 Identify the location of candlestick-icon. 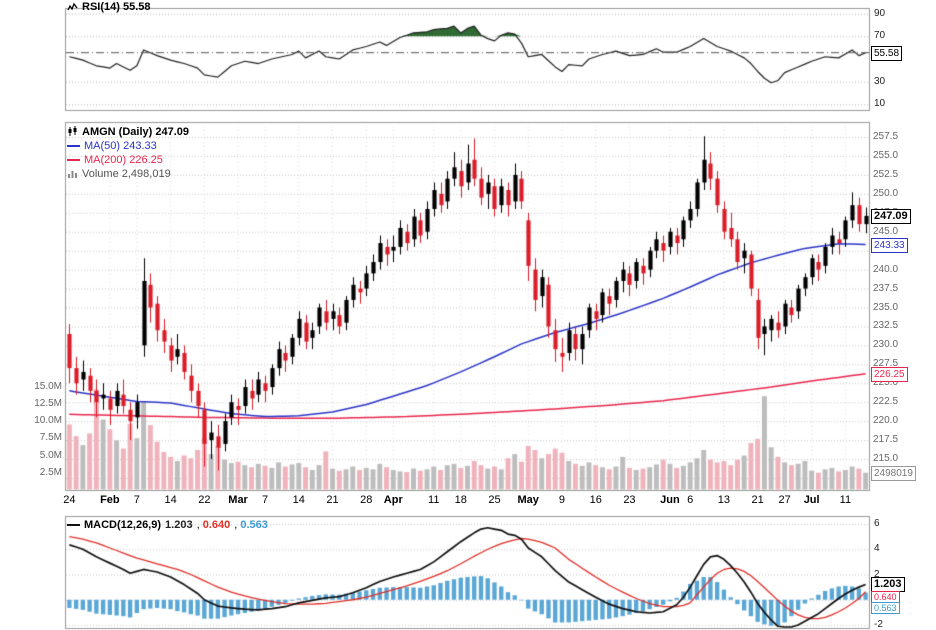
(72, 131).